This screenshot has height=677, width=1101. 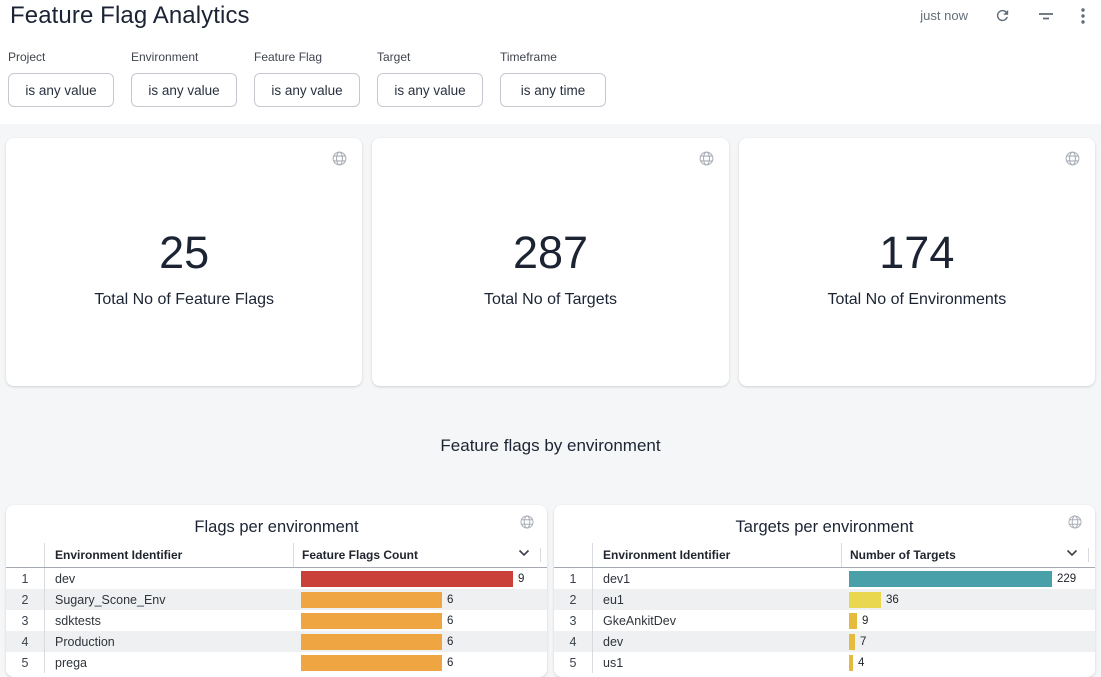 I want to click on card-title: Targets per environment, so click(x=824, y=526).